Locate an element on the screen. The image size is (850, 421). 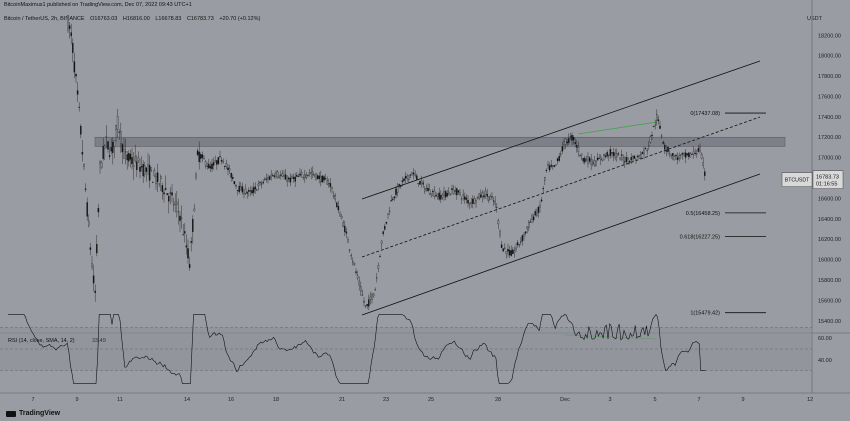
rsi-current-value: 33.49 is located at coordinates (99, 341).